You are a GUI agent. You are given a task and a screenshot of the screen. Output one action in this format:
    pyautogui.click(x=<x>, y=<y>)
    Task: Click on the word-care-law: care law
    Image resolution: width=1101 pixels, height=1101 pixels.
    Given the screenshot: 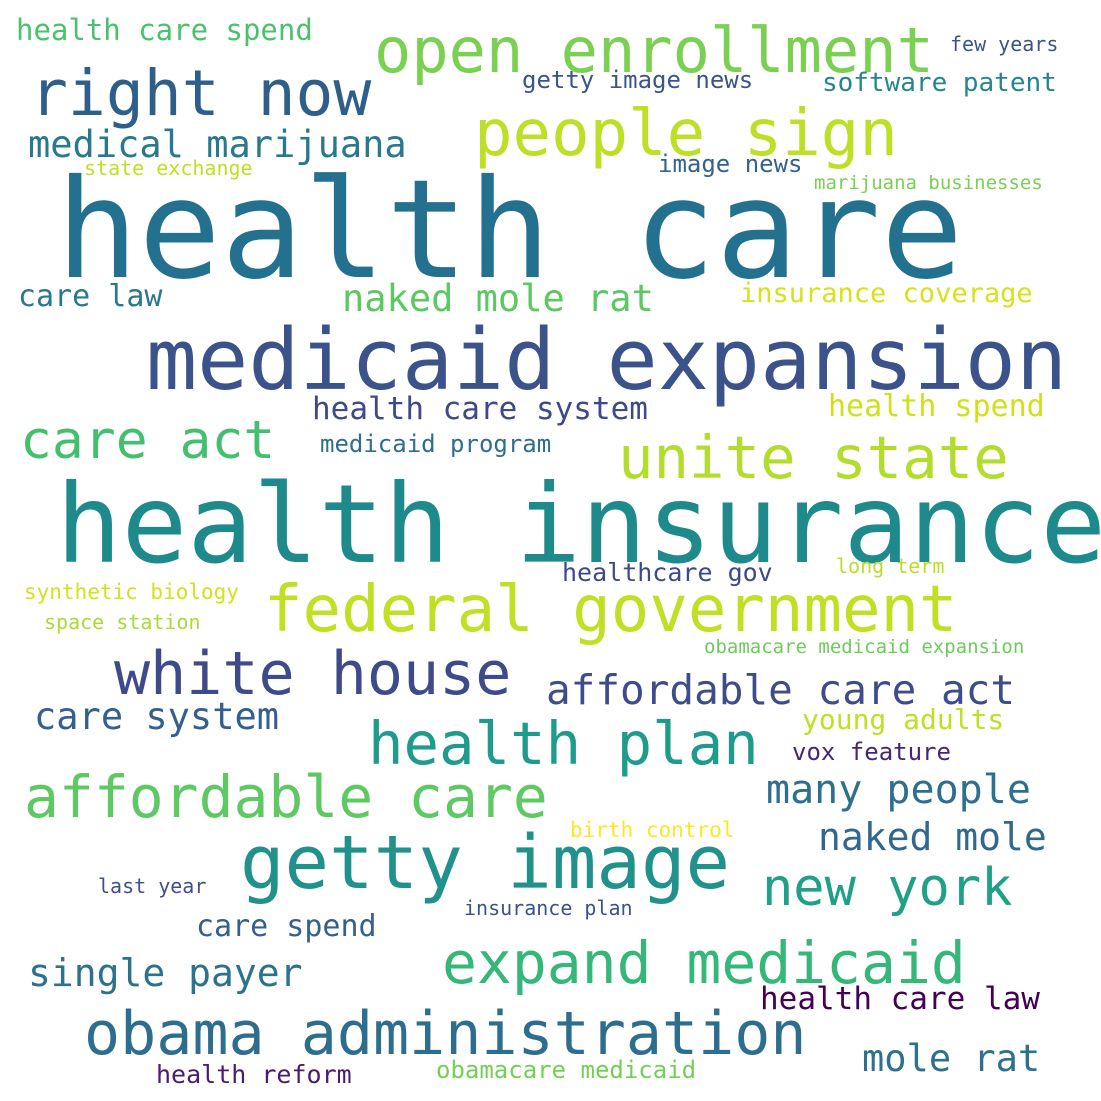 What is the action you would take?
    pyautogui.click(x=90, y=296)
    